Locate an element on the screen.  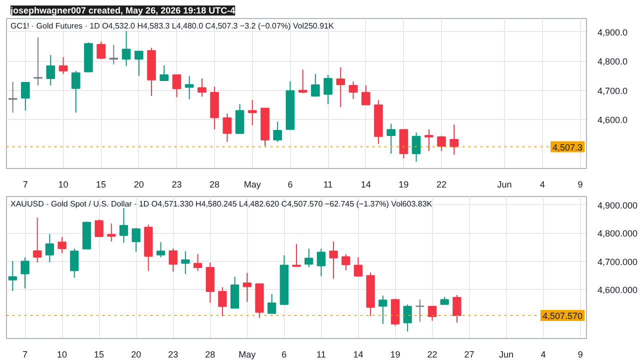
y-tick-label: 4,700.000 is located at coordinates (618, 261).